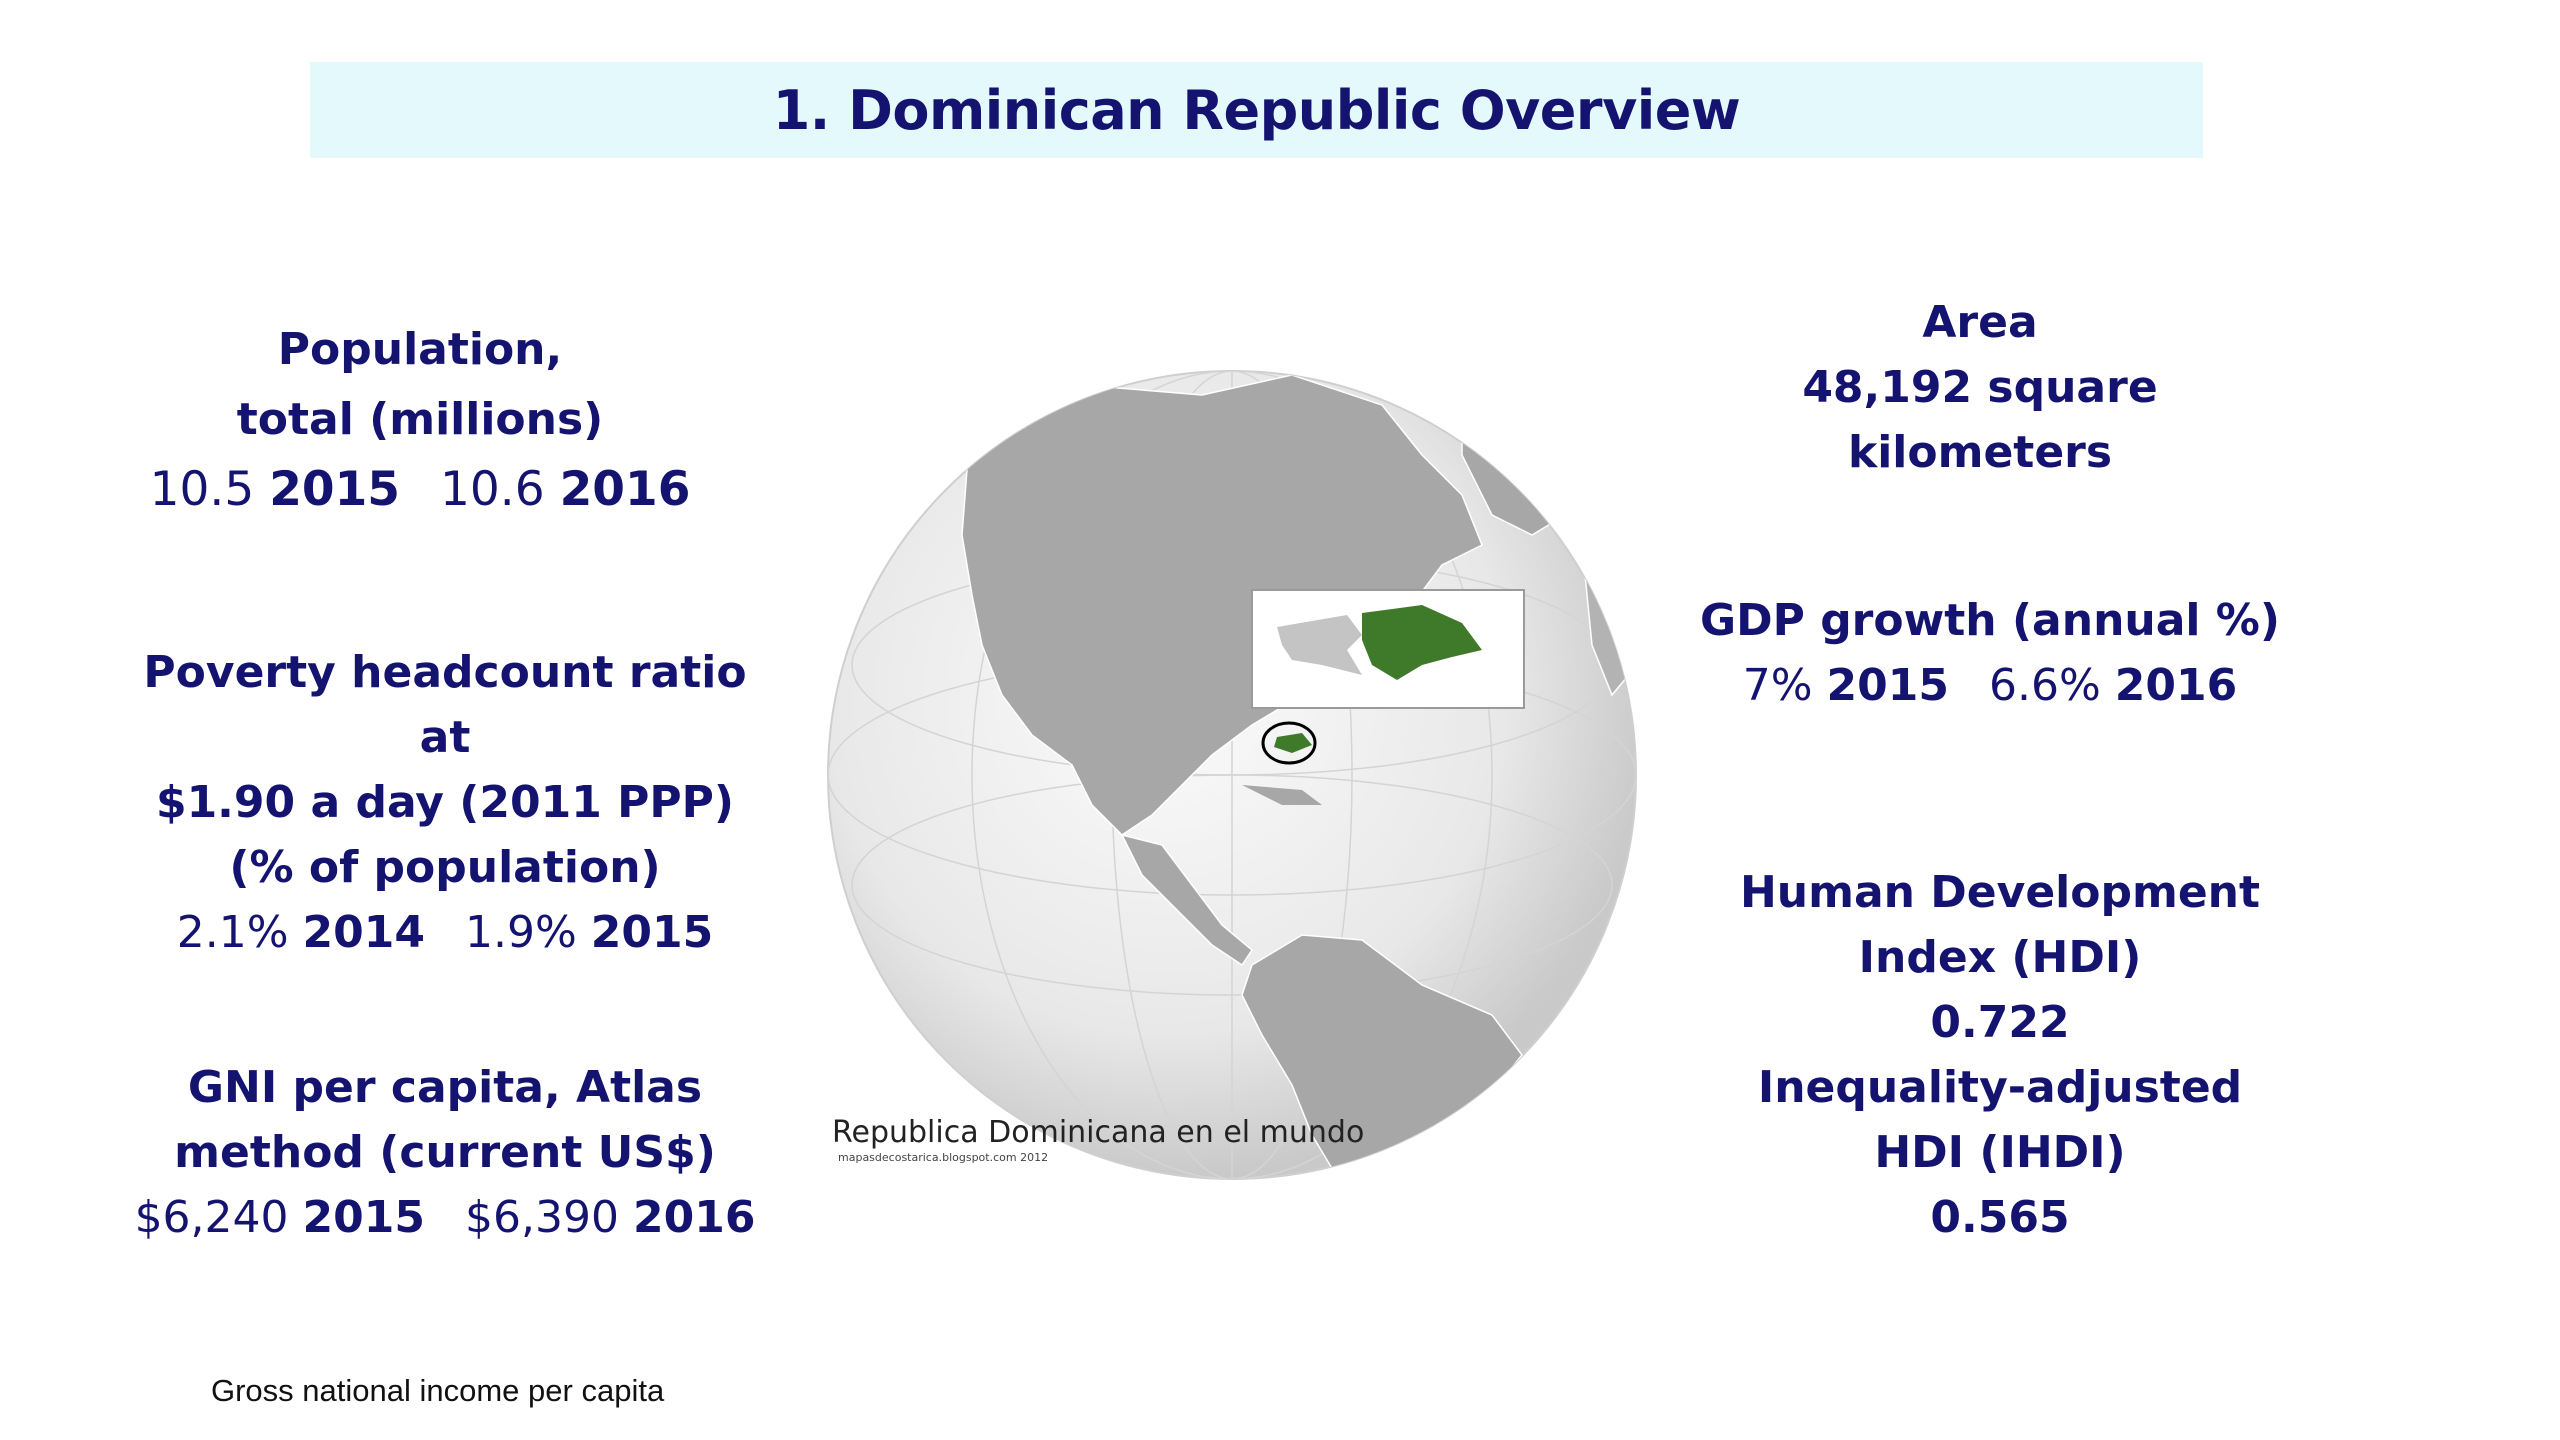 This screenshot has width=2560, height=1440. Describe the element at coordinates (625, 489) in the screenshot. I see `population-year-2016: 2016` at that location.